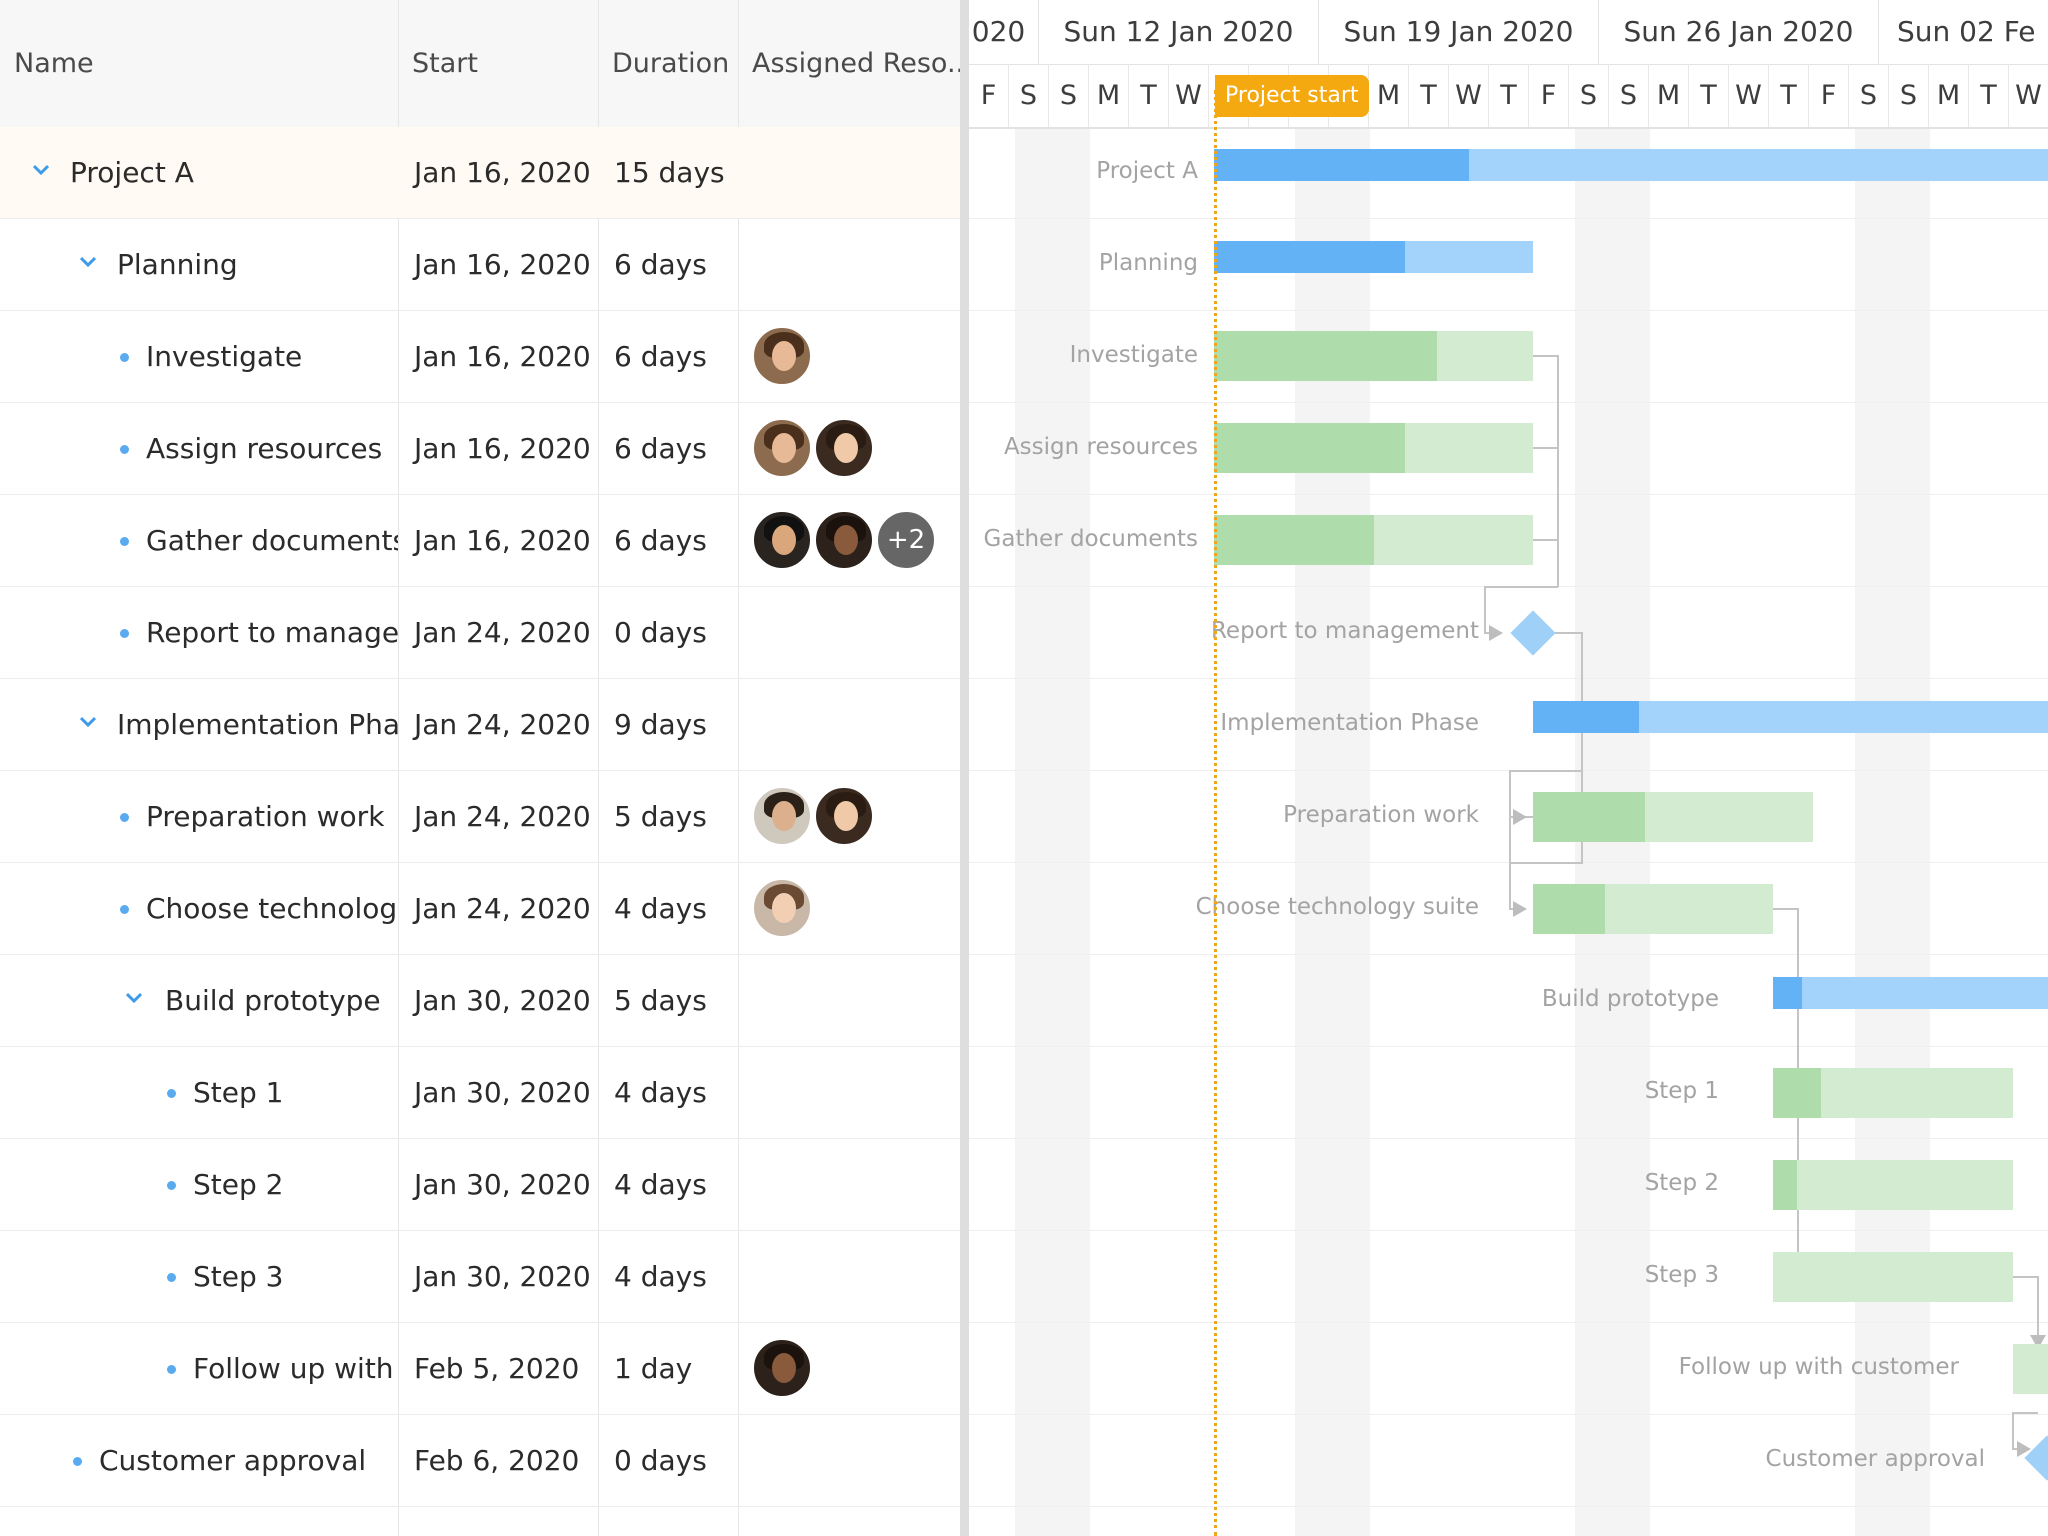  What do you see at coordinates (671, 63) in the screenshot?
I see `column-header-duration: Duration` at bounding box center [671, 63].